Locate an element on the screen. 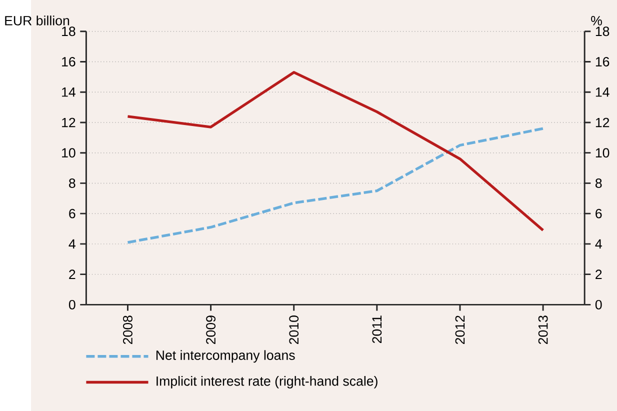 The height and width of the screenshot is (411, 617). legend-label: Implicit interest rate (right-hand scale) is located at coordinates (267, 382).